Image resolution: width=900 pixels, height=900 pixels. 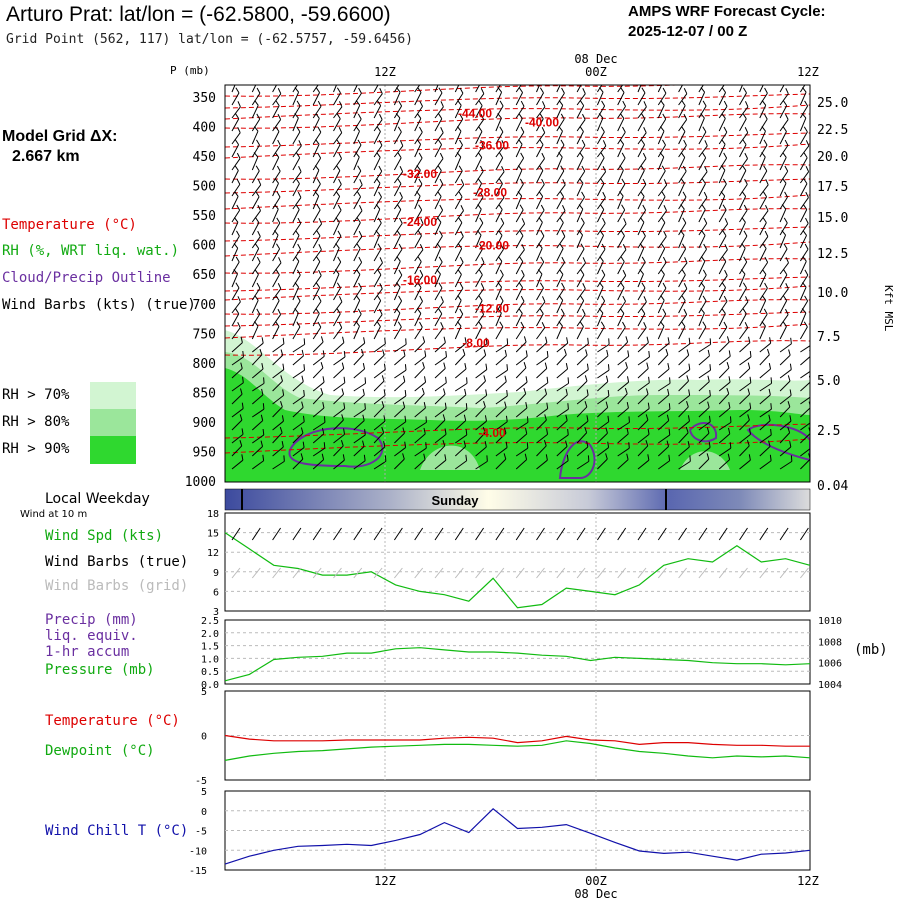 What do you see at coordinates (204, 812) in the screenshot?
I see `y-tick-label: 0` at bounding box center [204, 812].